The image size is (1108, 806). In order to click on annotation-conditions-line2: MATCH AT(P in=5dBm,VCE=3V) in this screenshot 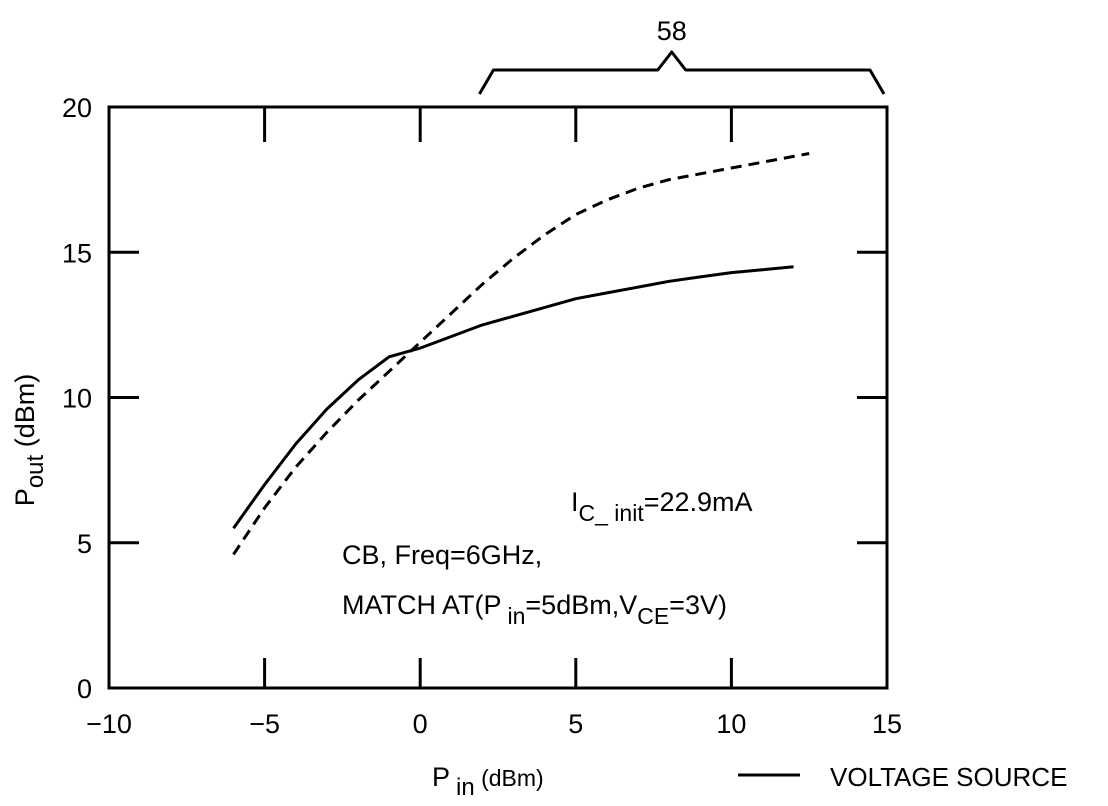, I will do `click(534, 609)`.